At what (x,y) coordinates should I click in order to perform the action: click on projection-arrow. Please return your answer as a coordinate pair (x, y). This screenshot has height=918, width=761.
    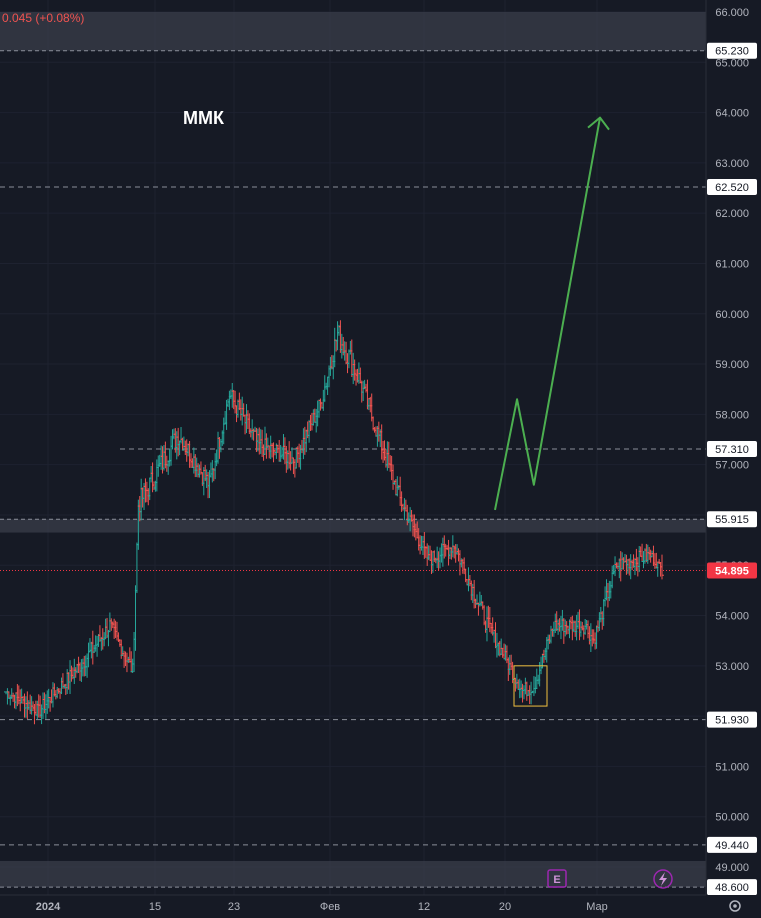
    Looking at the image, I should click on (547, 314).